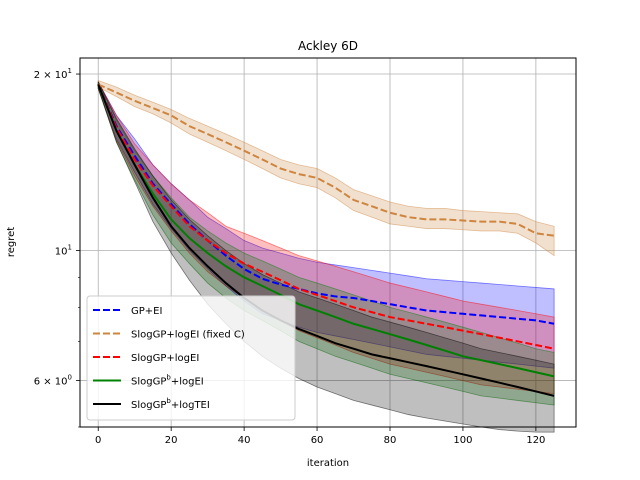 This screenshot has width=640, height=480. What do you see at coordinates (244, 440) in the screenshot?
I see `x-tick-label: 40` at bounding box center [244, 440].